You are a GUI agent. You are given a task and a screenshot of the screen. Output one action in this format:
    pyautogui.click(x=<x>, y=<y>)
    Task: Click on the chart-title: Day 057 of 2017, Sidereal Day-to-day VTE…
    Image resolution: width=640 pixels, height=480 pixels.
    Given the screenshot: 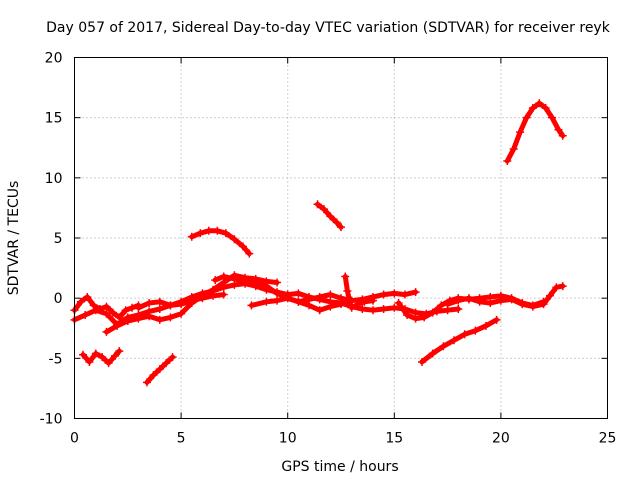 What is the action you would take?
    pyautogui.click(x=328, y=28)
    